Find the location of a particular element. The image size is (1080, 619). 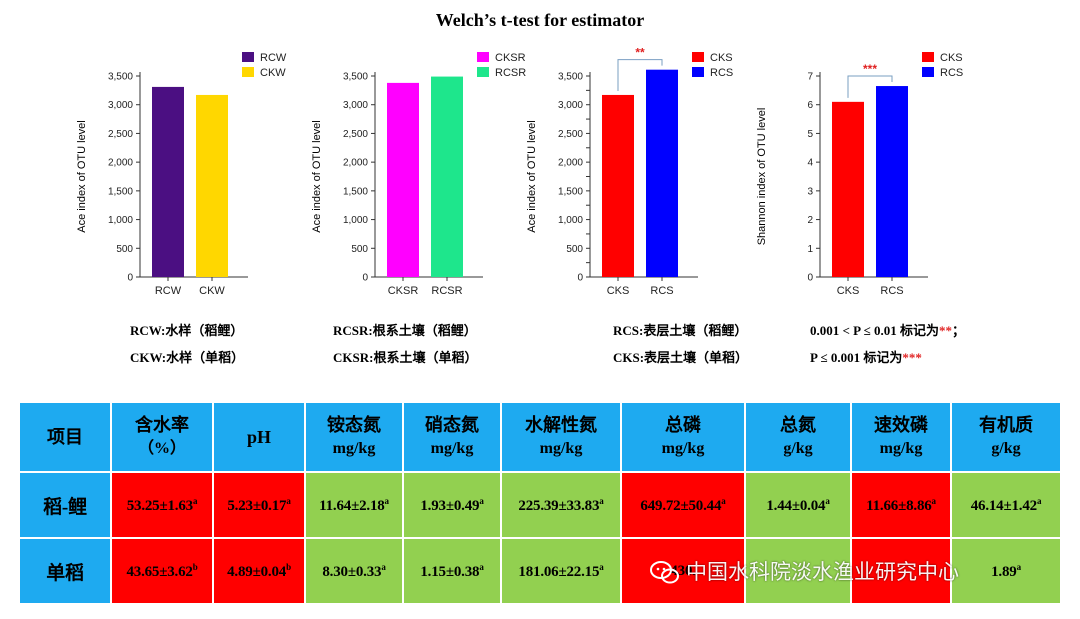

cell-value: 1.15±0.38 is located at coordinates (450, 571).